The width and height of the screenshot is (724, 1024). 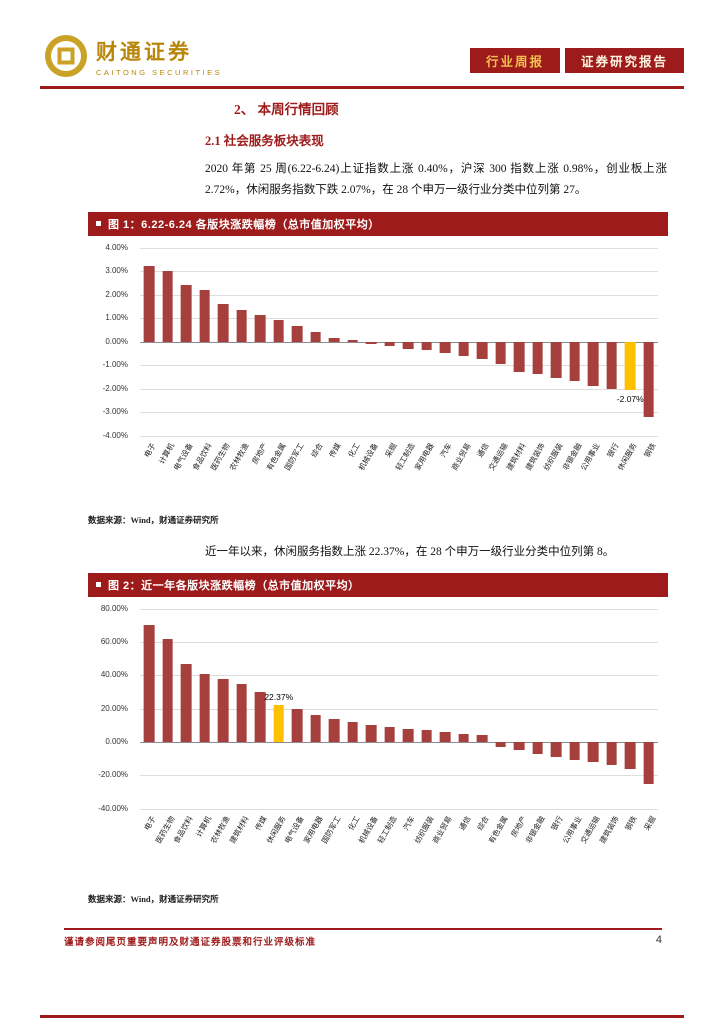 What do you see at coordinates (628, 360) in the screenshot?
I see `bar-slot: 休闲服务` at bounding box center [628, 360].